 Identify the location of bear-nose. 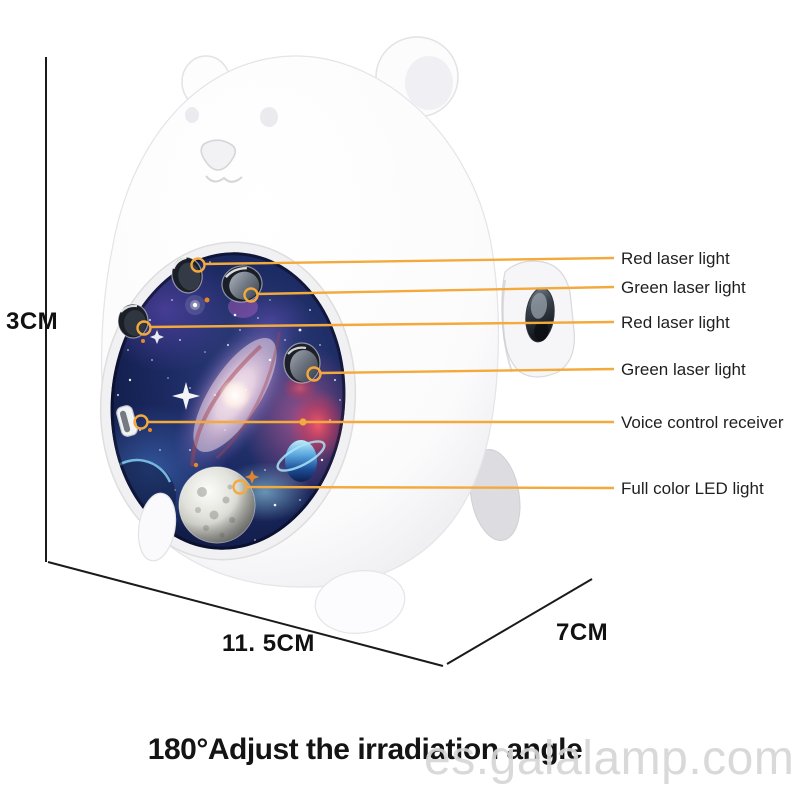
(218, 155).